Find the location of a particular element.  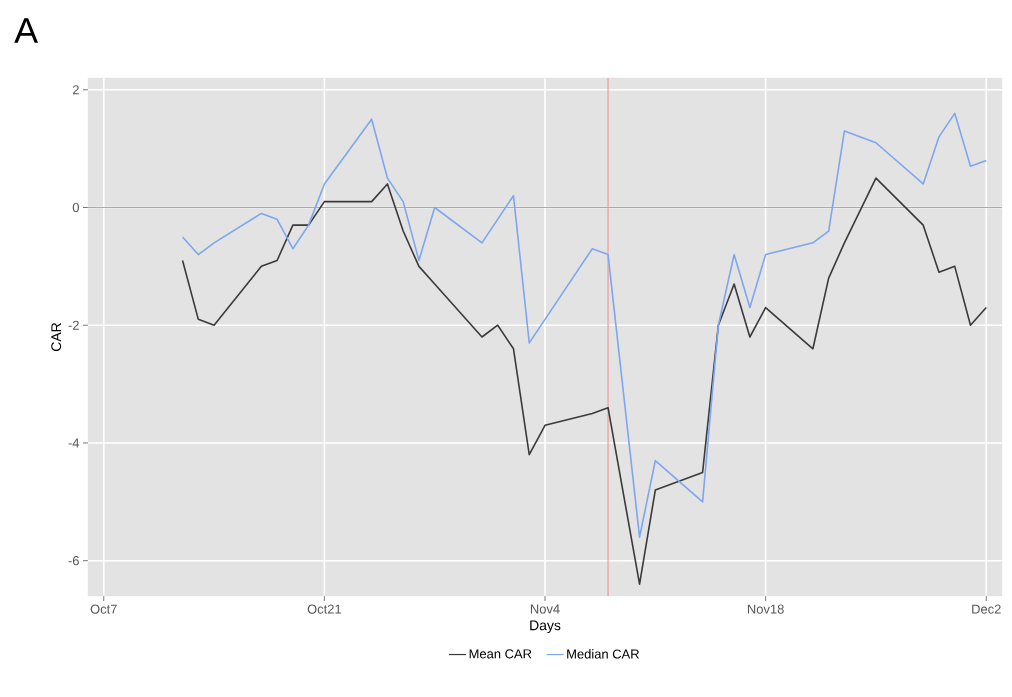

y-tick-label: 2 is located at coordinates (75, 90).